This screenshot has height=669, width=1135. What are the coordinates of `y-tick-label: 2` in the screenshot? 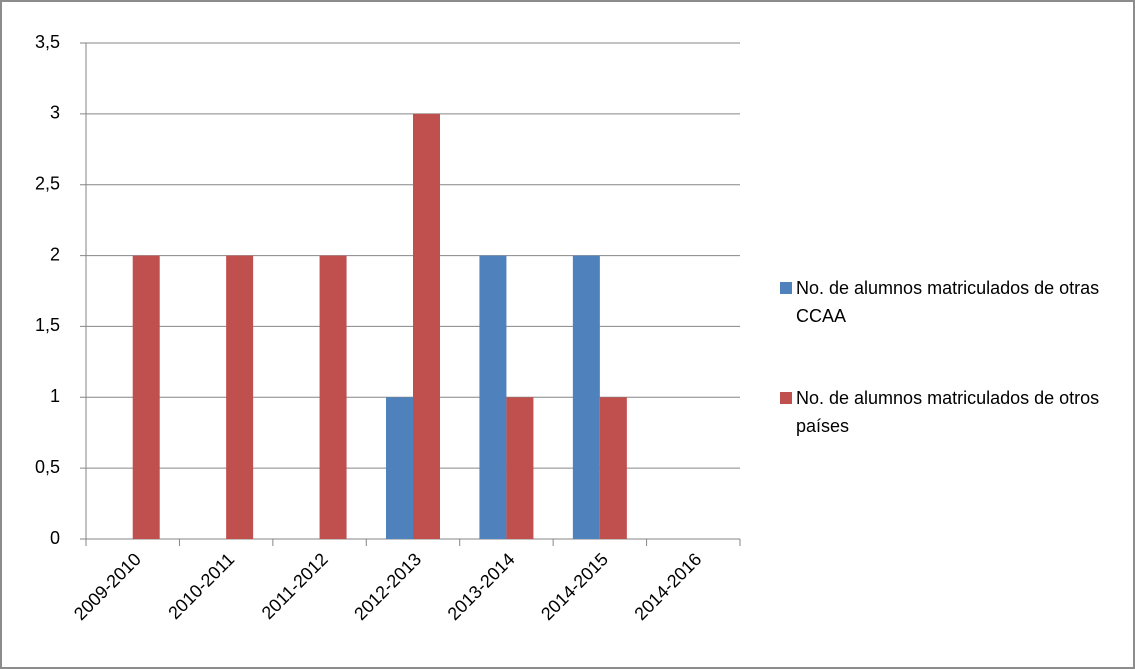 It's located at (55, 254).